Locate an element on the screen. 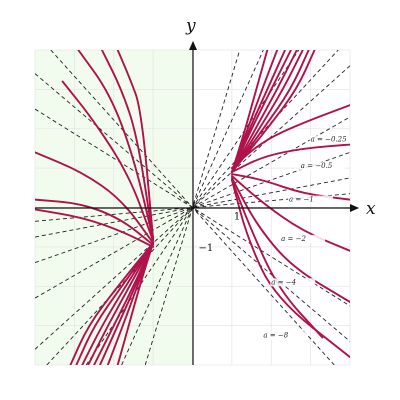  y-axis-label: y is located at coordinates (190, 26).